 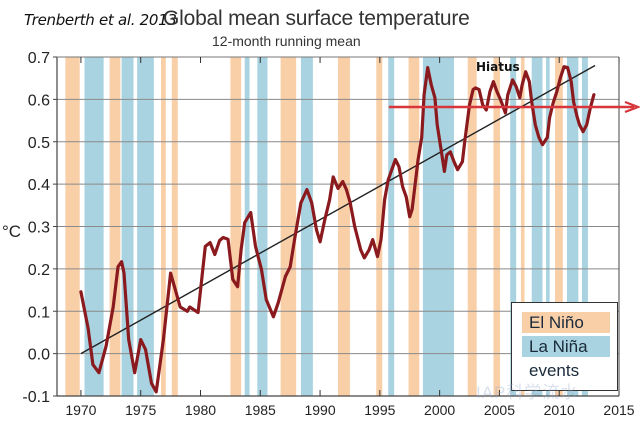 I want to click on y-axis: -0.1 0.0 0.1 0.2 0.3 0.4 0.5 0.6 0.7, so click(x=39, y=228).